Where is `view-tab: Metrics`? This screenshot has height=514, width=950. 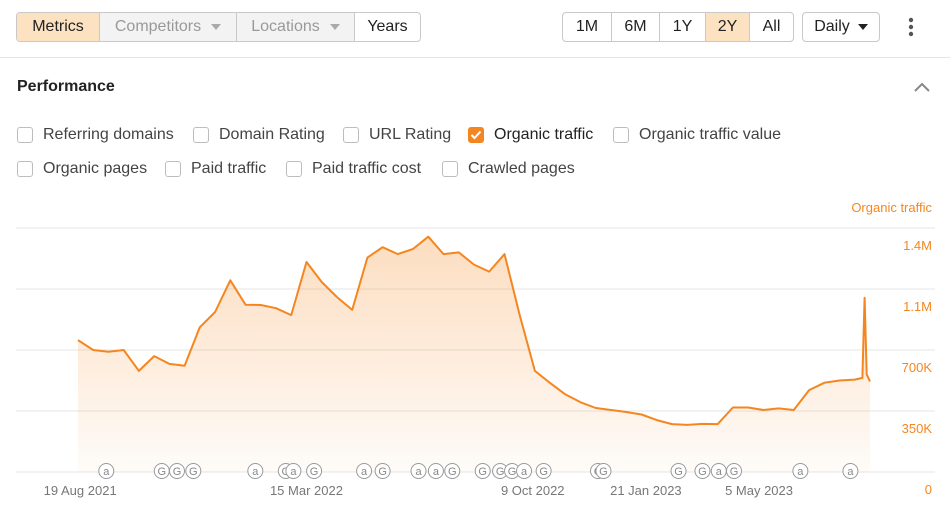
view-tab: Metrics is located at coordinates (58, 27).